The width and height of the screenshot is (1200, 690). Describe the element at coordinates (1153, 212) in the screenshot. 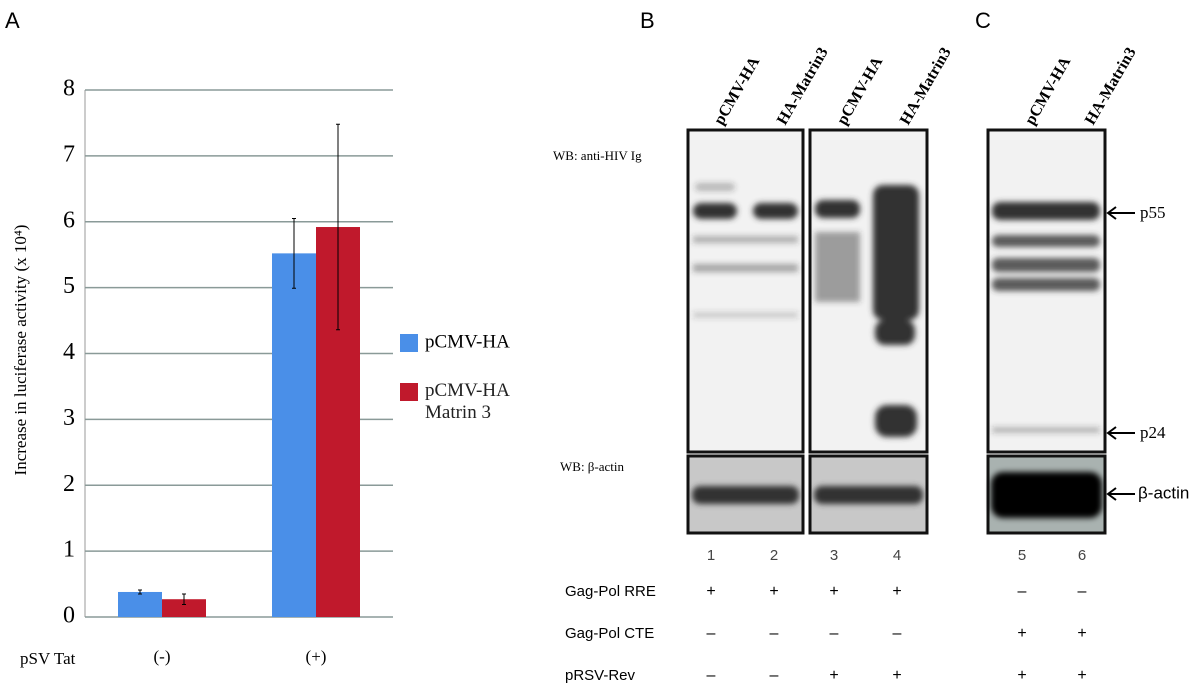

I see `marker-label: p55` at that location.